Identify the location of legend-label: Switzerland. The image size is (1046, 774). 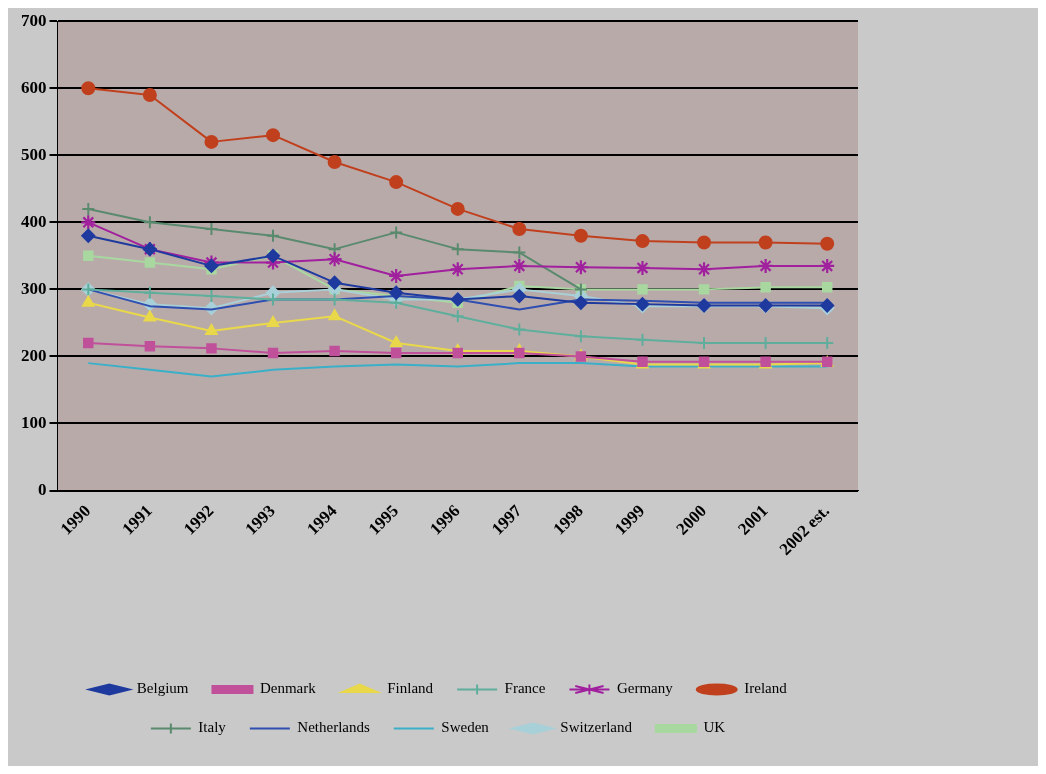
(596, 727).